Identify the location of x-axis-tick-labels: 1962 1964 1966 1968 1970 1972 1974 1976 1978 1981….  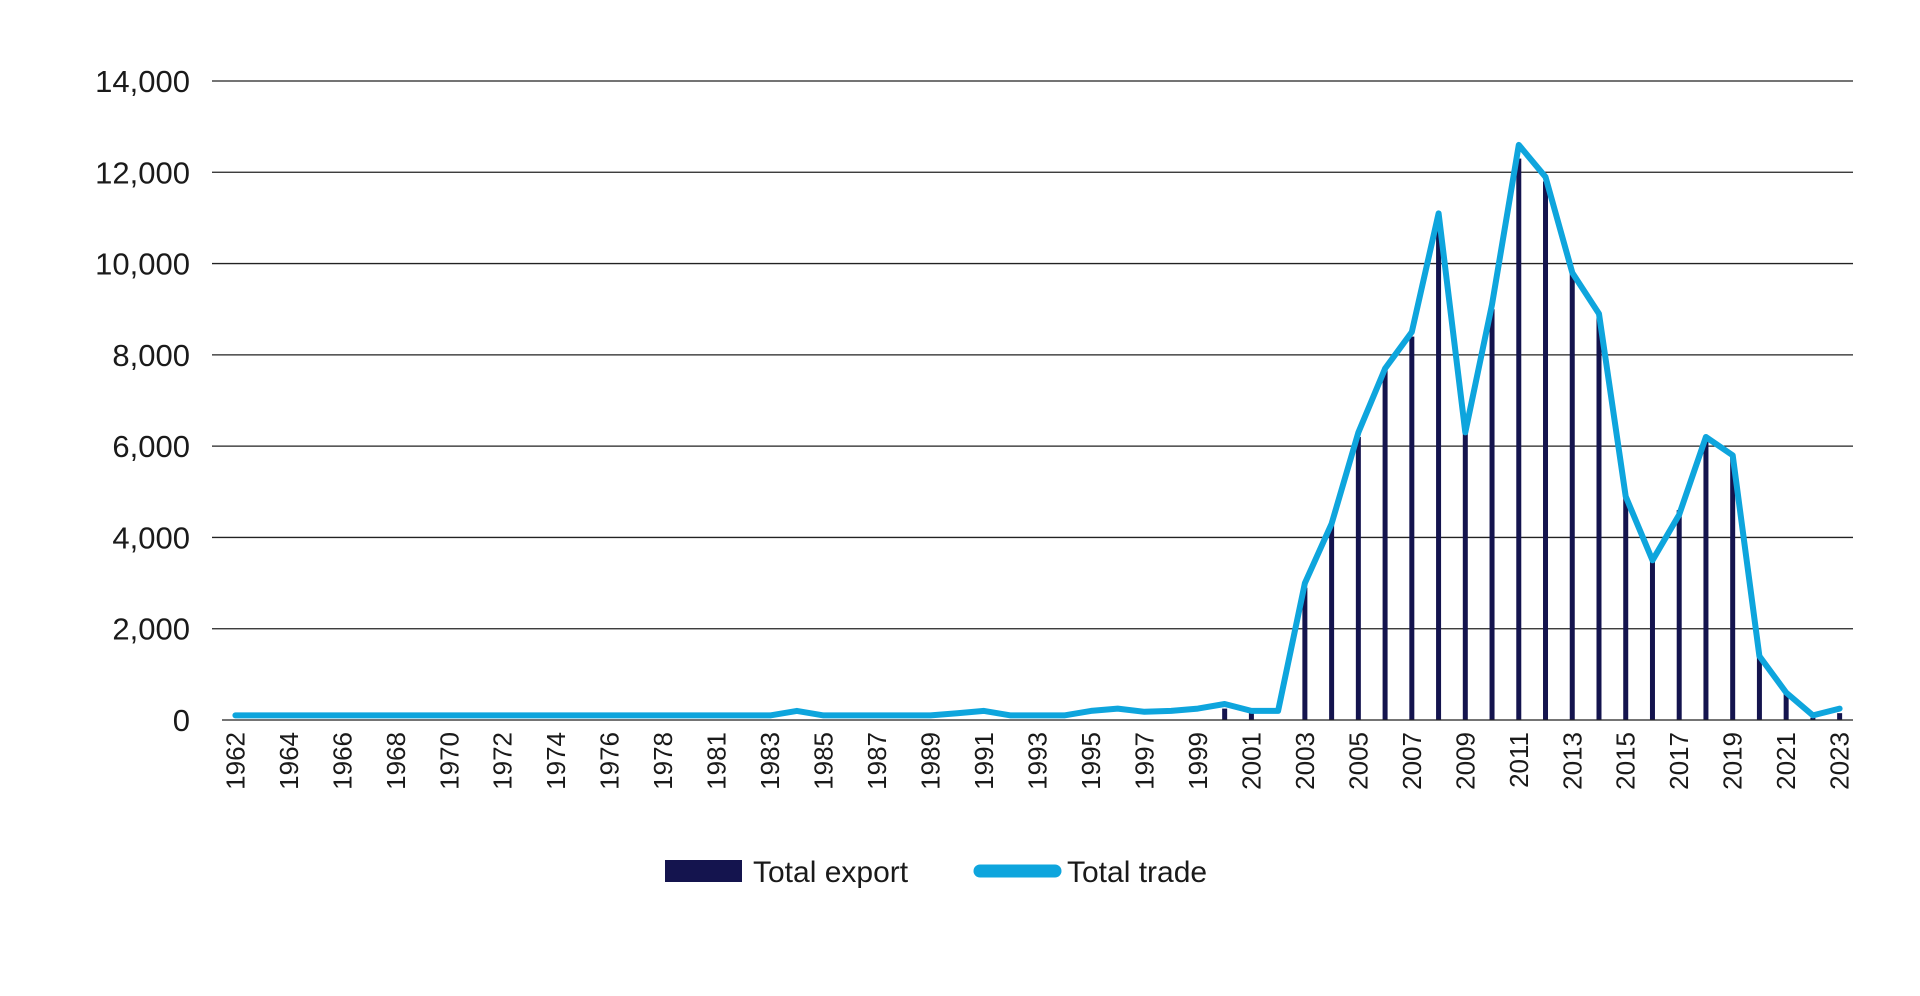
(1037, 761).